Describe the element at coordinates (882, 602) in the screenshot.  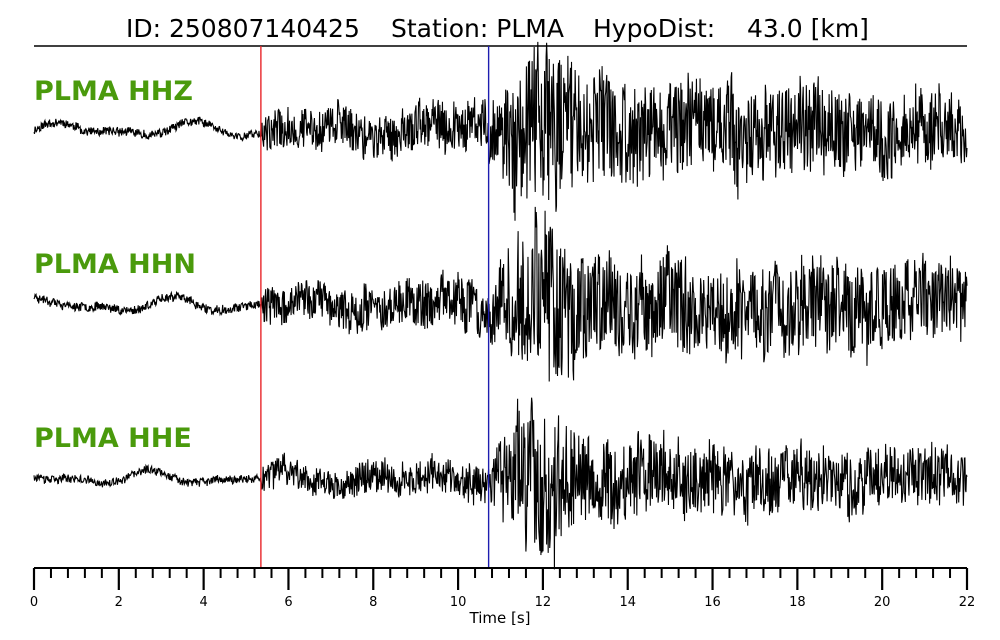
I see `tick-label: 20` at that location.